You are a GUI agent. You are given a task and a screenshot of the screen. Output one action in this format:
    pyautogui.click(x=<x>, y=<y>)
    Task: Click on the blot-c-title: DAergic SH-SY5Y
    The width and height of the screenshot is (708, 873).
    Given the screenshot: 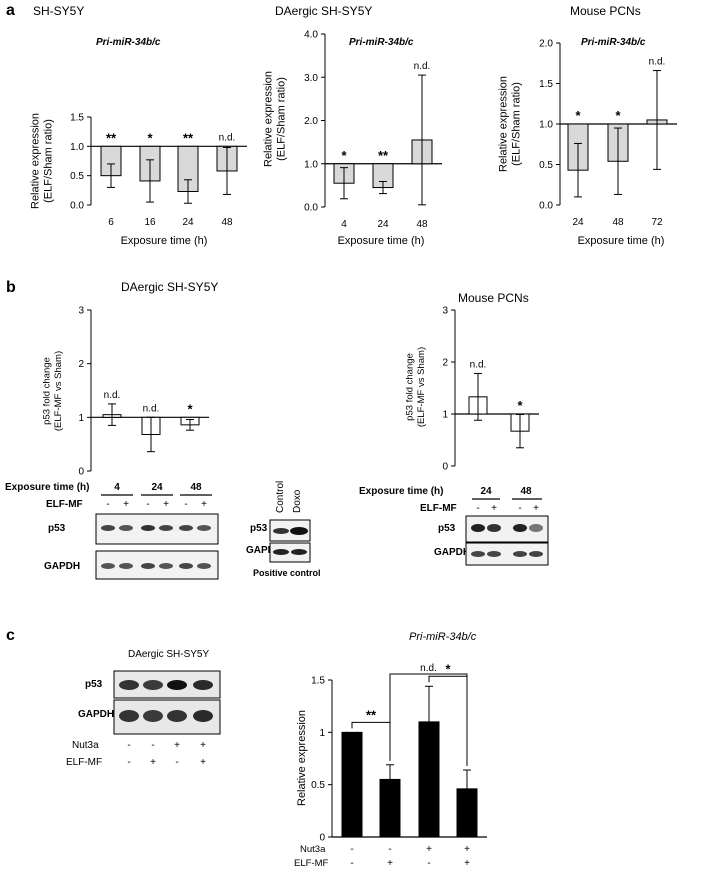 What is the action you would take?
    pyautogui.click(x=168, y=654)
    